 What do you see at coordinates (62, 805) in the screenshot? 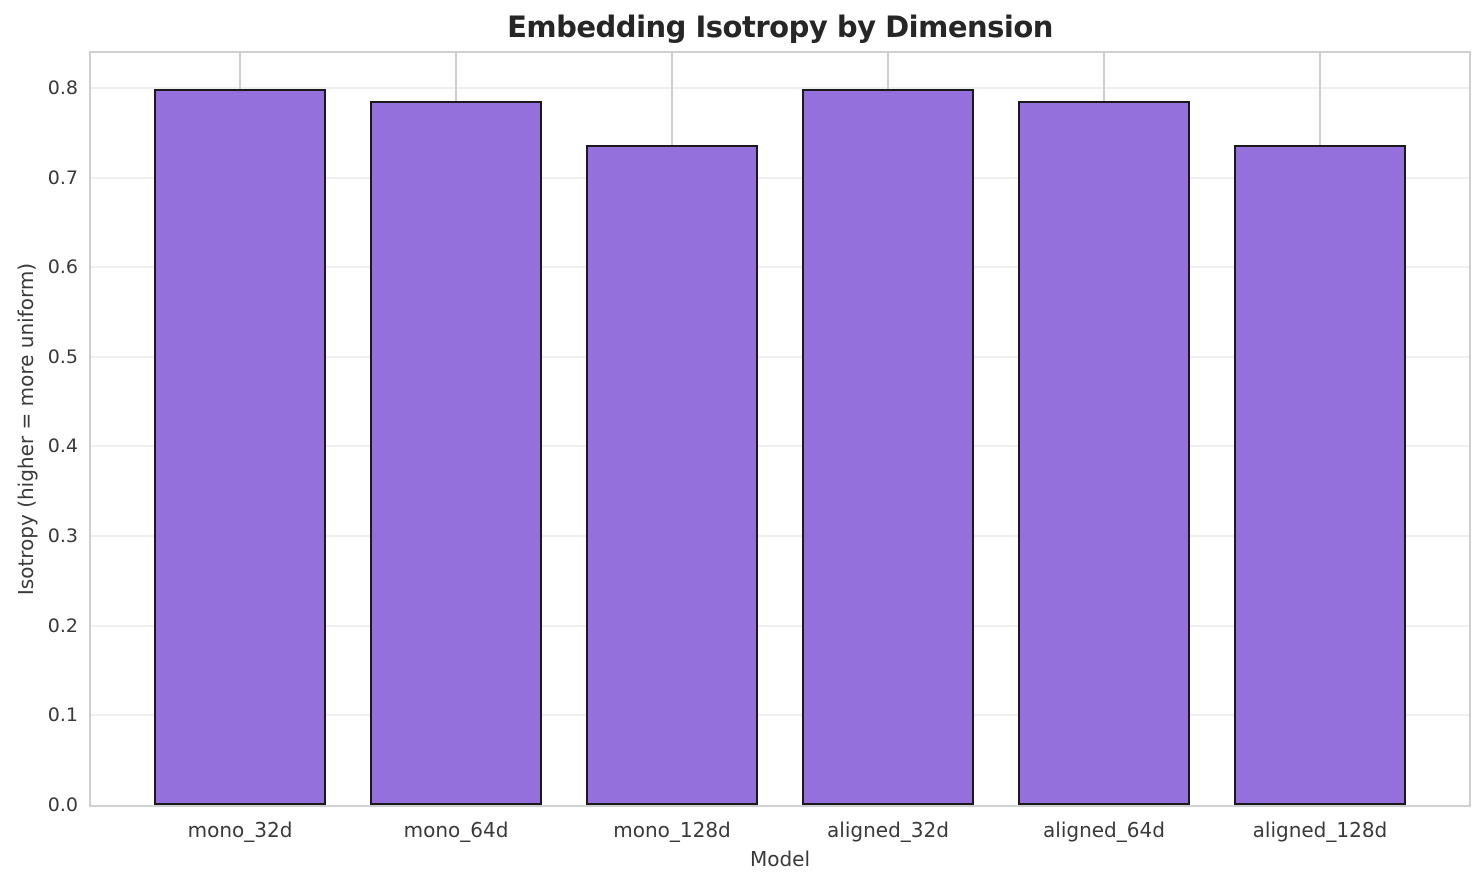
I see `y-tick-label: 0.0` at bounding box center [62, 805].